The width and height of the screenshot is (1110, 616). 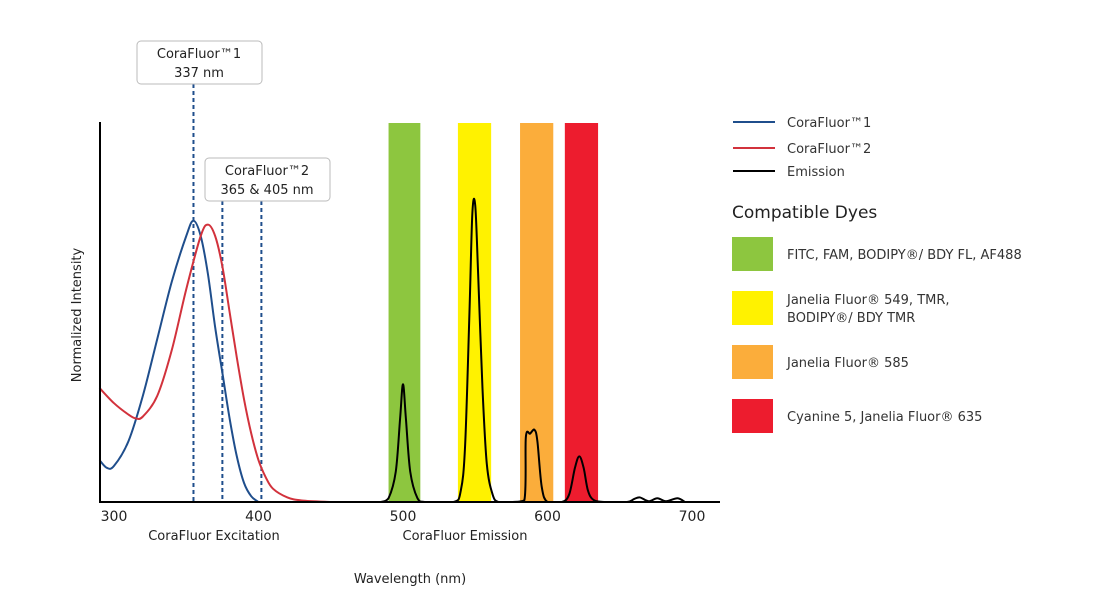 I want to click on legend-title: Compatible Dyes, so click(x=804, y=213).